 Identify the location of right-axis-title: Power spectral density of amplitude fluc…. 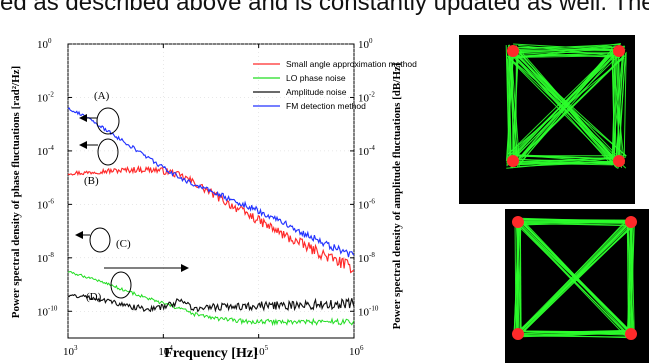
(397, 196).